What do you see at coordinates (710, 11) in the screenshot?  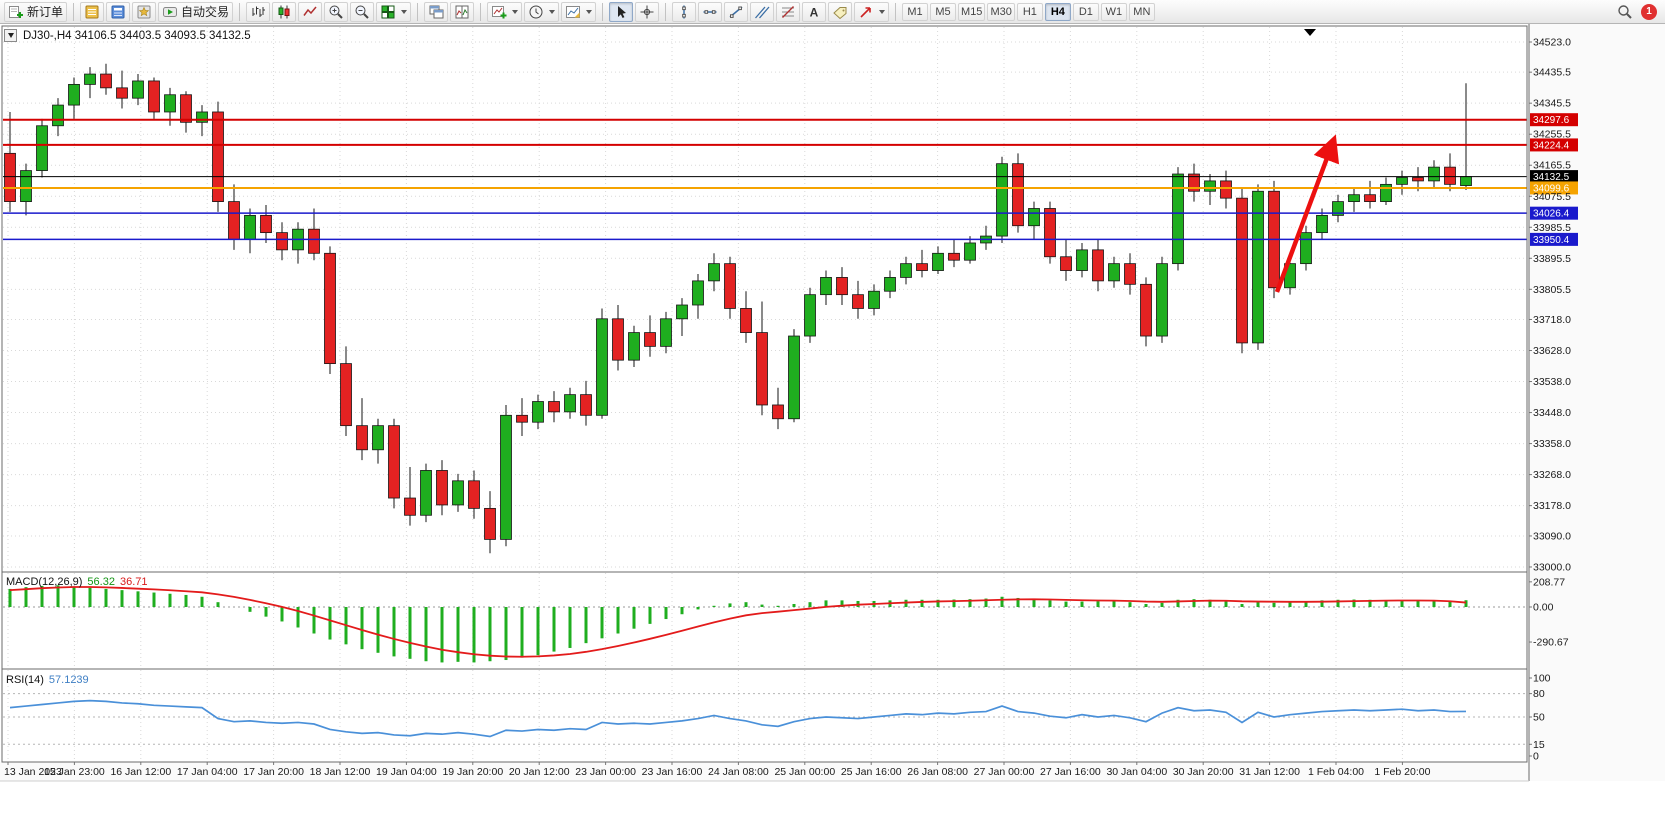 I see `horizontal-line-button` at bounding box center [710, 11].